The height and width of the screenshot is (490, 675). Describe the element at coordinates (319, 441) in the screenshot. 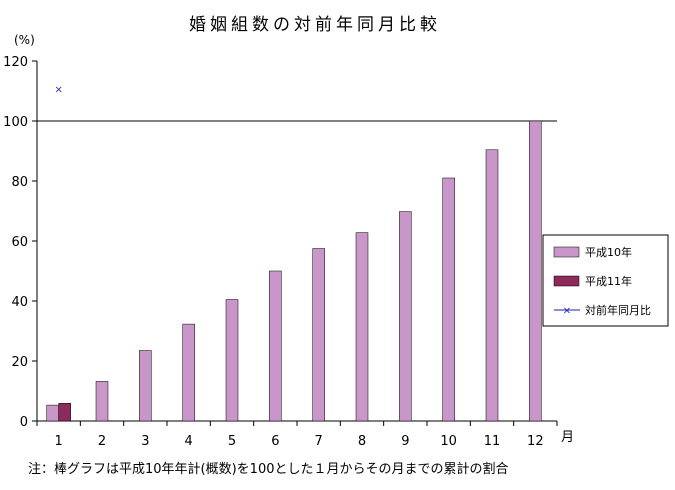

I see `x-tick-label: 7` at that location.